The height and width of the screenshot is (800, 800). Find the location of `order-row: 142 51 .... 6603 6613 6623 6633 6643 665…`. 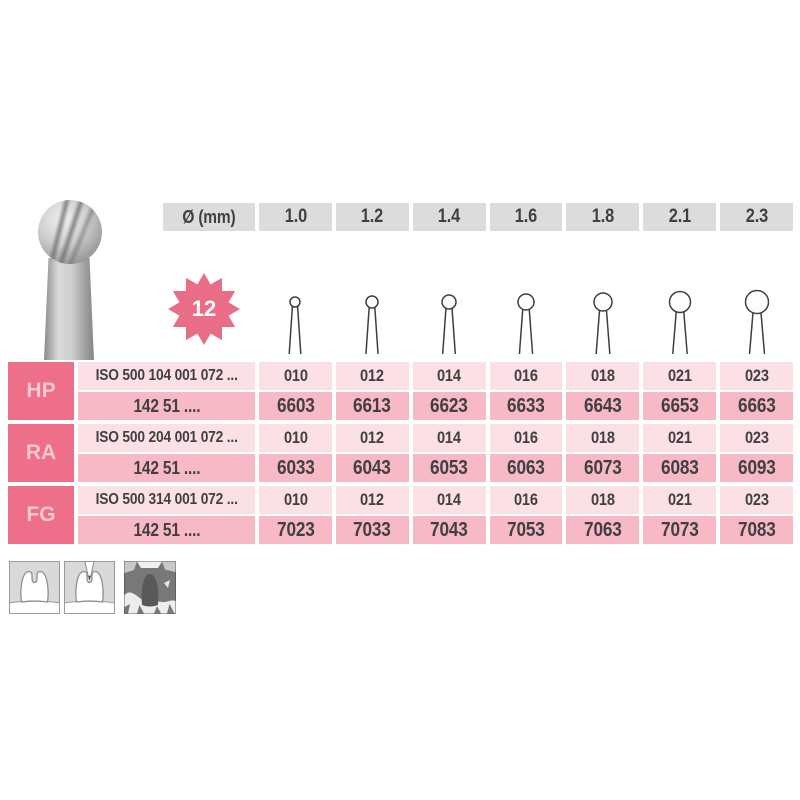

order-row: 142 51 .... 6603 6613 6623 6633 6643 665… is located at coordinates (436, 406).